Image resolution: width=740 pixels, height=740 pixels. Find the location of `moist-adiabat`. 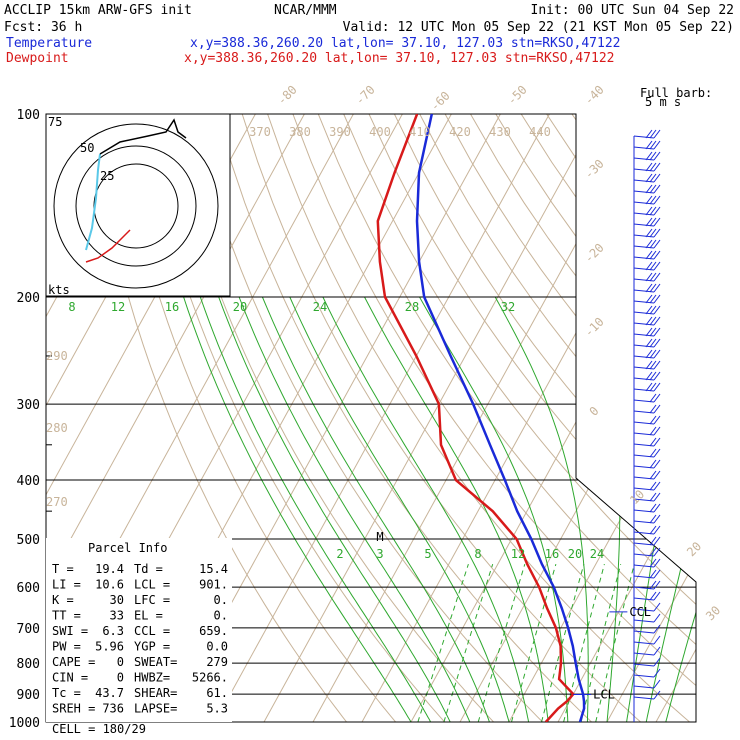

moist-adiabat is located at coordinates (680, 509).